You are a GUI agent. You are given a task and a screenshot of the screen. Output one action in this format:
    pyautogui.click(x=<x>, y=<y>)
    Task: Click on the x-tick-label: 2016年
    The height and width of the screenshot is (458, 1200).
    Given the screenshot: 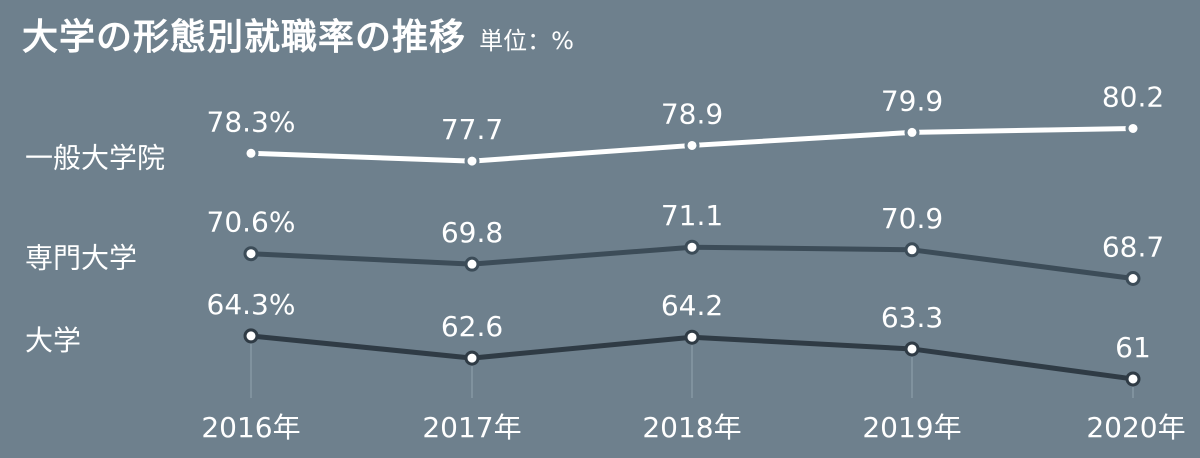 What is the action you would take?
    pyautogui.click(x=250, y=427)
    